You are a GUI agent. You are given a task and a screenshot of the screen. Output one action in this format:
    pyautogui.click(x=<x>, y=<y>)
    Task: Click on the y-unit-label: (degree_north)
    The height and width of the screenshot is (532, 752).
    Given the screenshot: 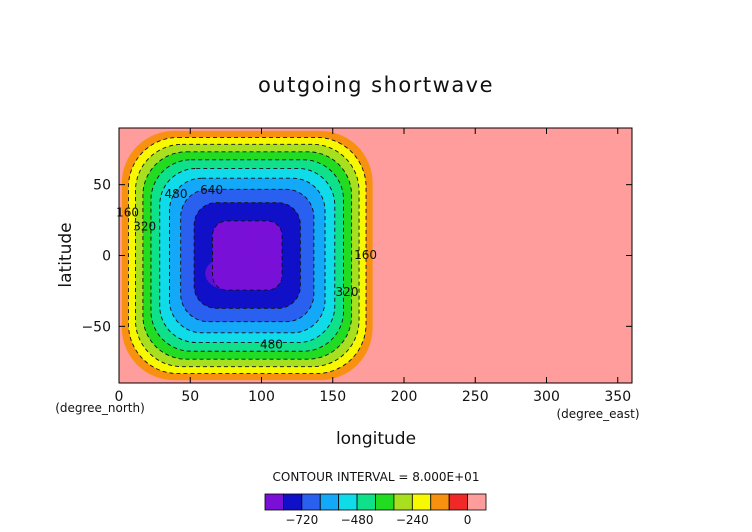 What is the action you would take?
    pyautogui.click(x=100, y=408)
    